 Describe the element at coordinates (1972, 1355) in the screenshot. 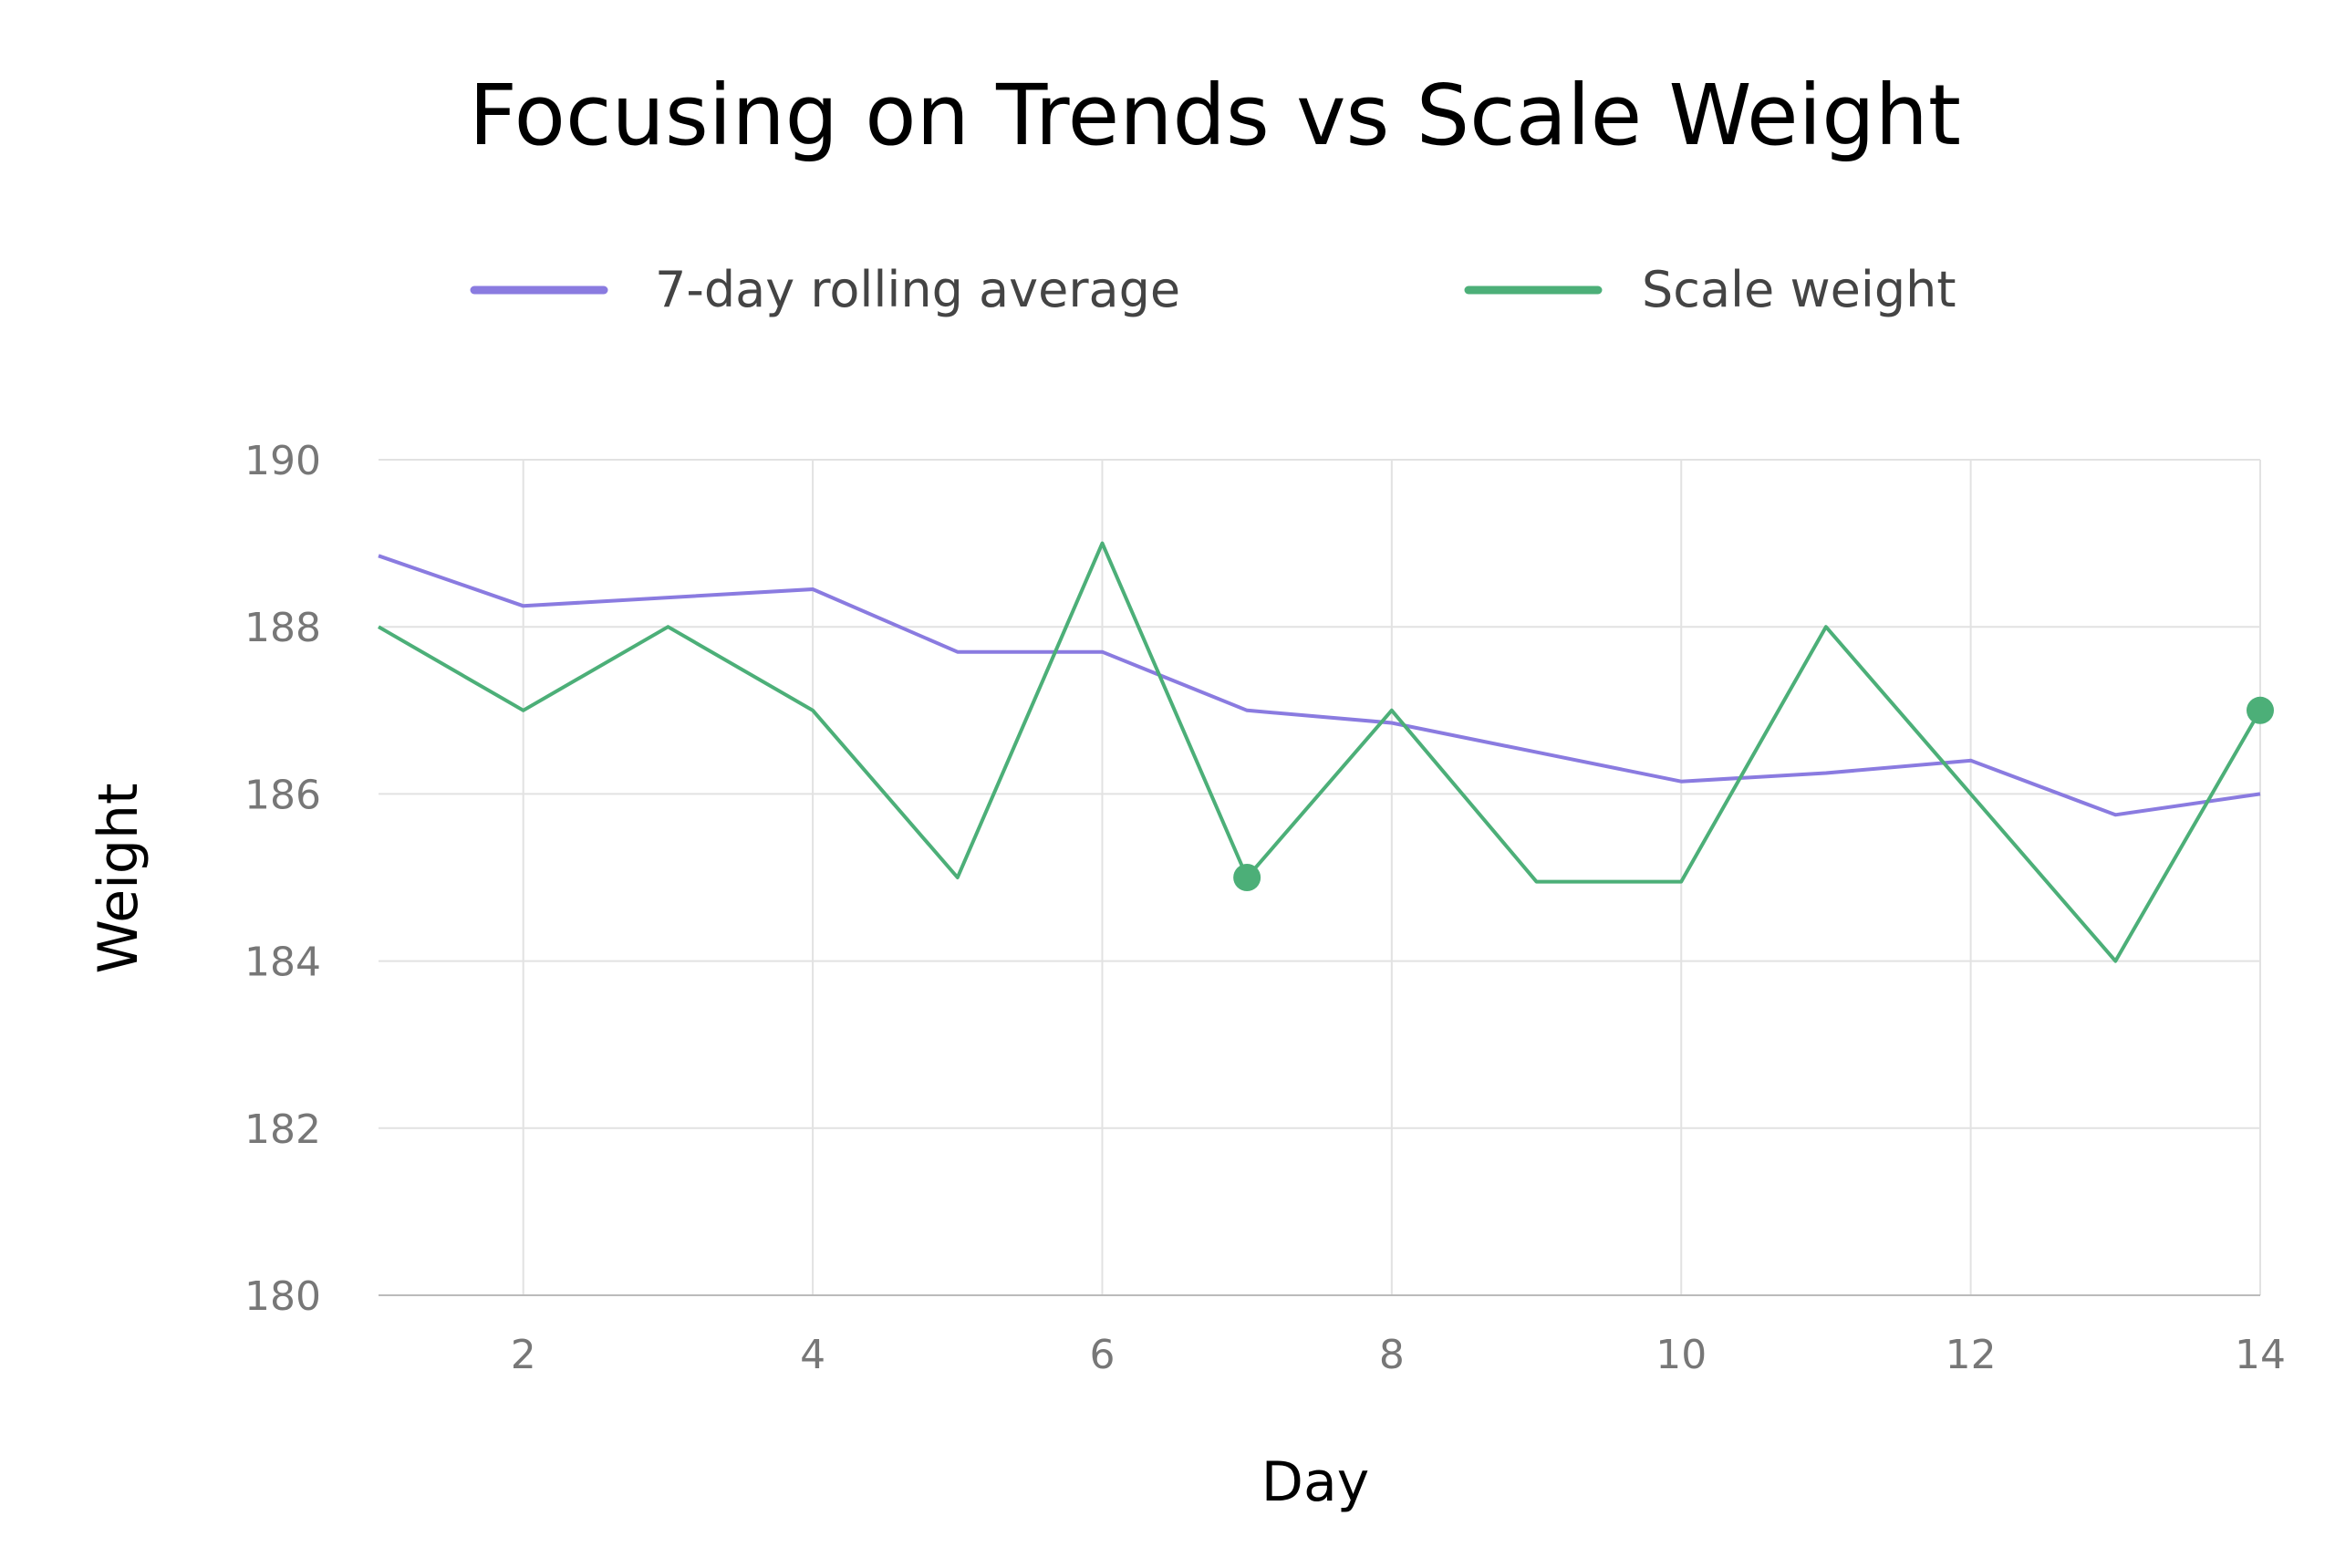

I see `x-tick-label: 12` at that location.